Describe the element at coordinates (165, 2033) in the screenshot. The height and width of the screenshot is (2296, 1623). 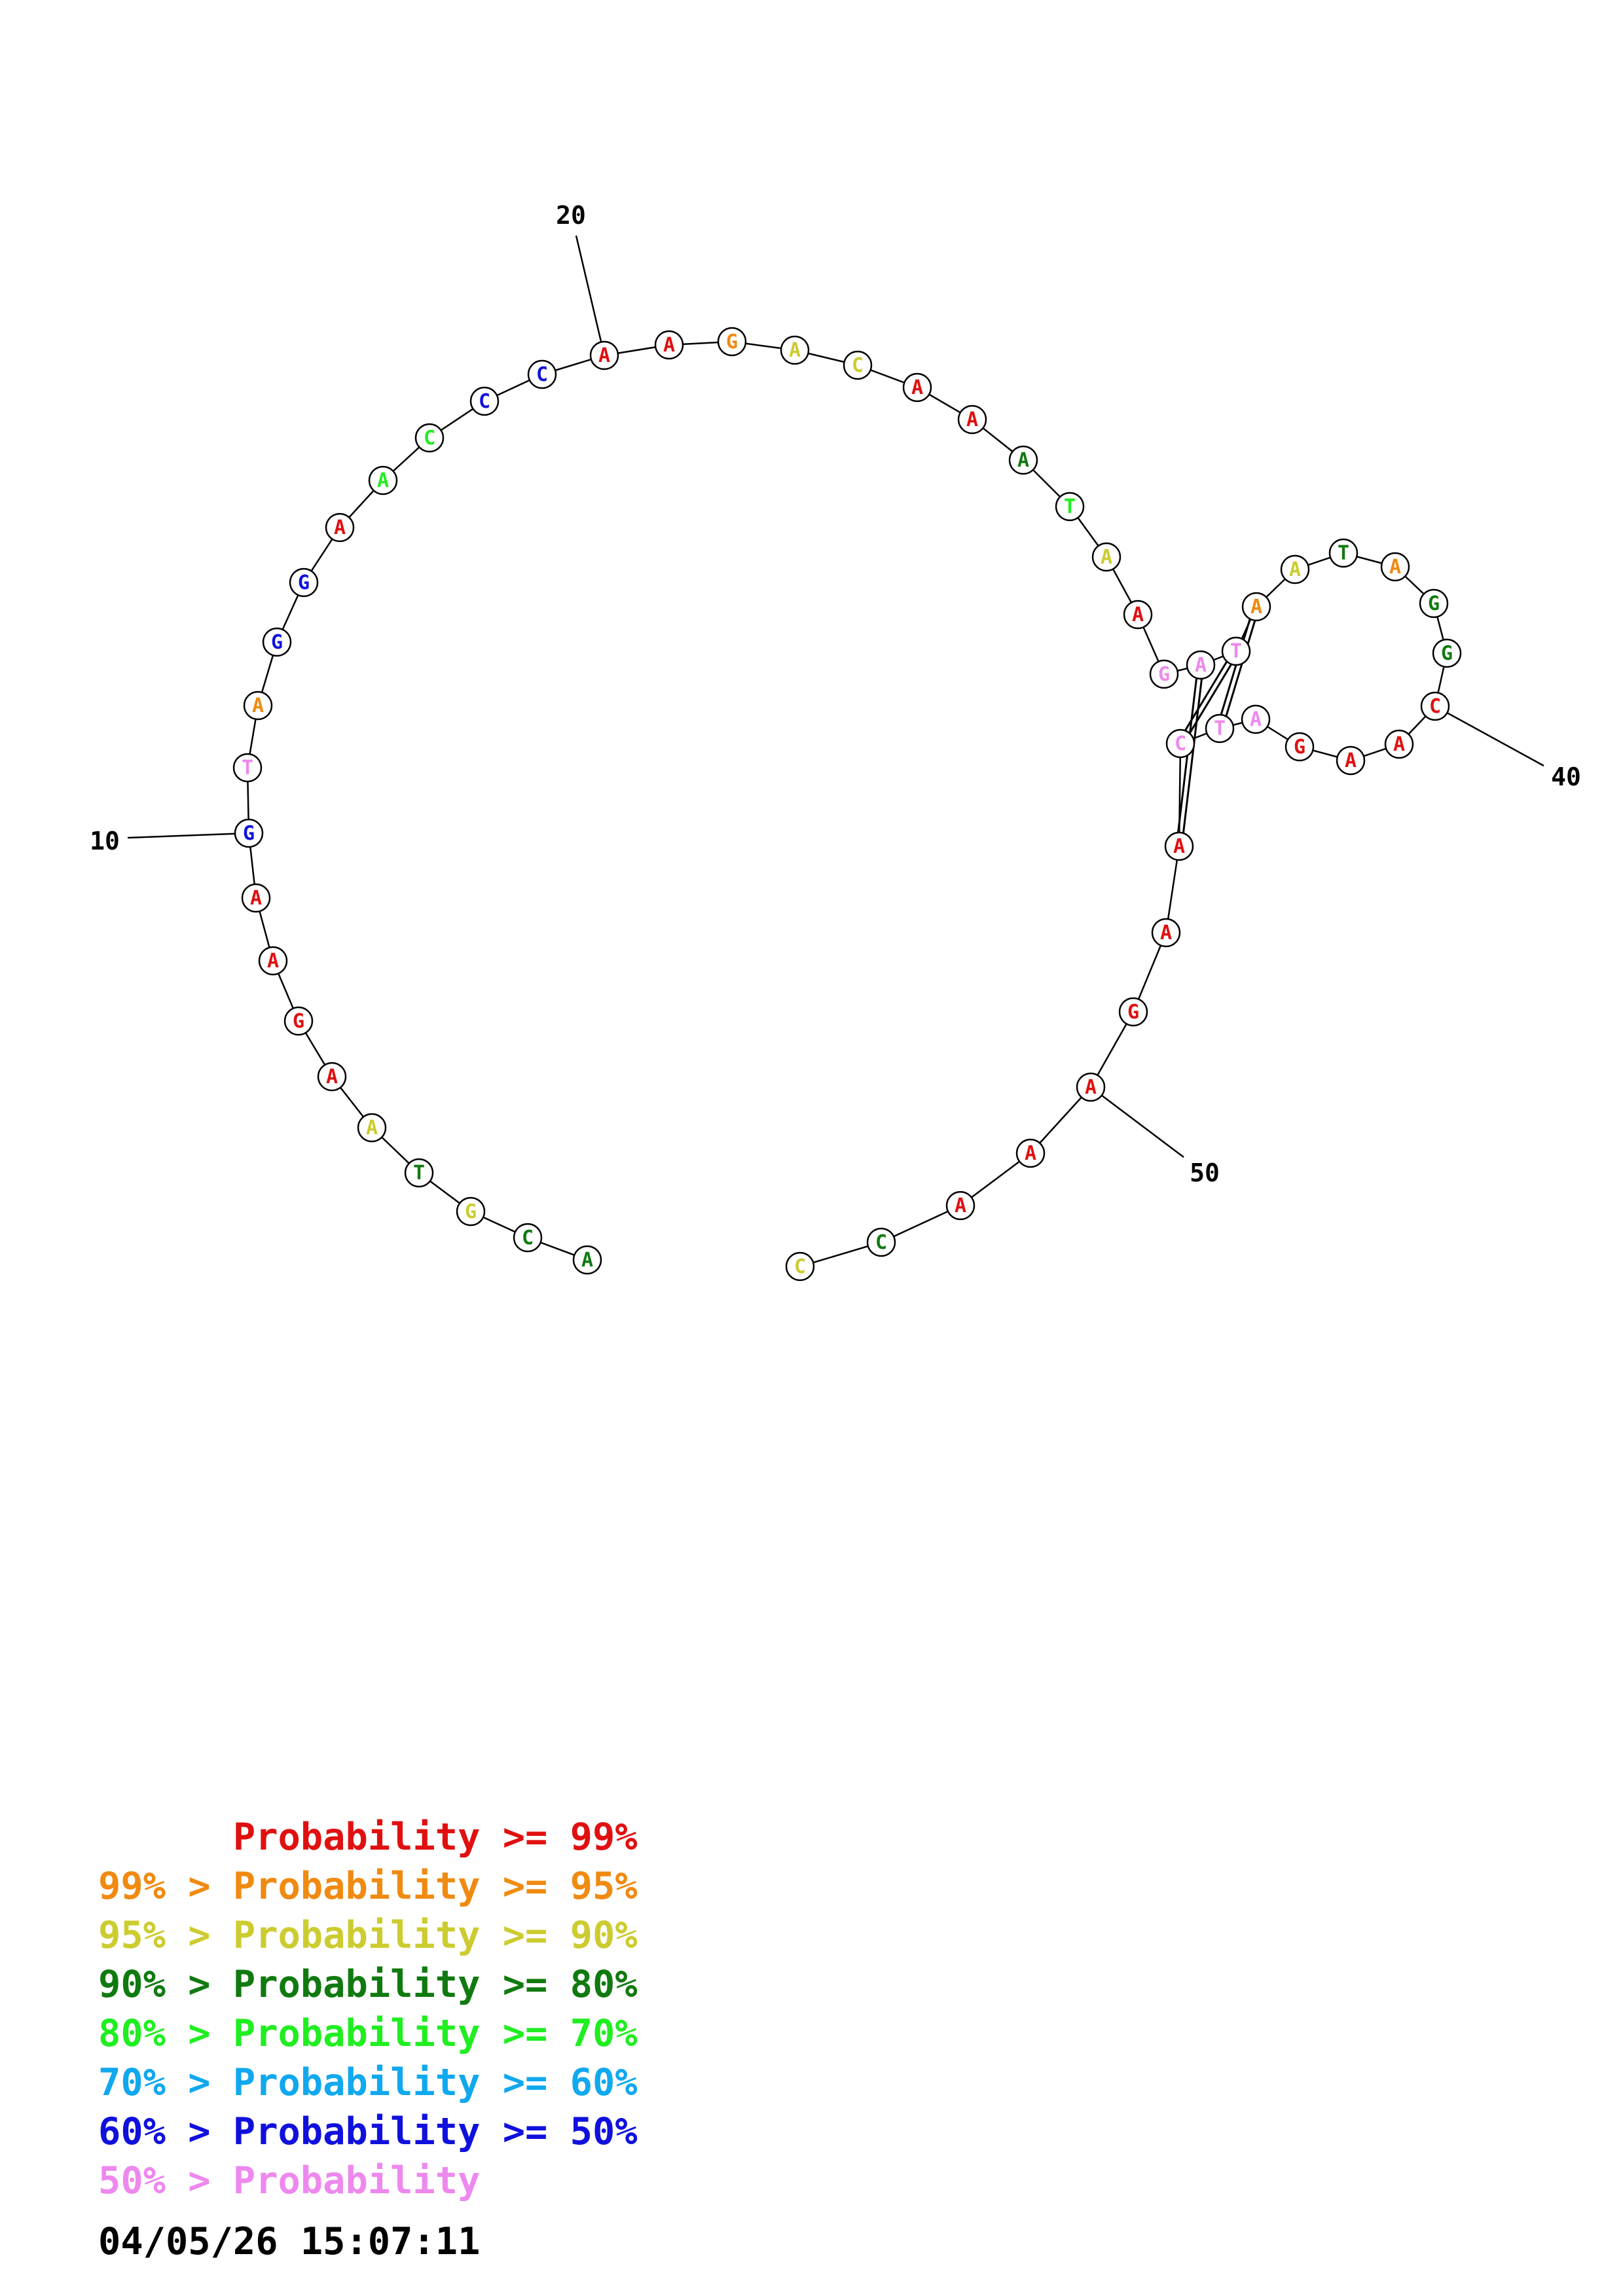
I see `legend-prefix: 80% >` at that location.